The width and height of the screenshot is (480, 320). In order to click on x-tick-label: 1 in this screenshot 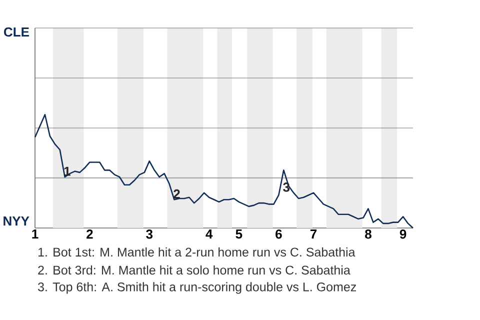, I will do `click(35, 234)`.